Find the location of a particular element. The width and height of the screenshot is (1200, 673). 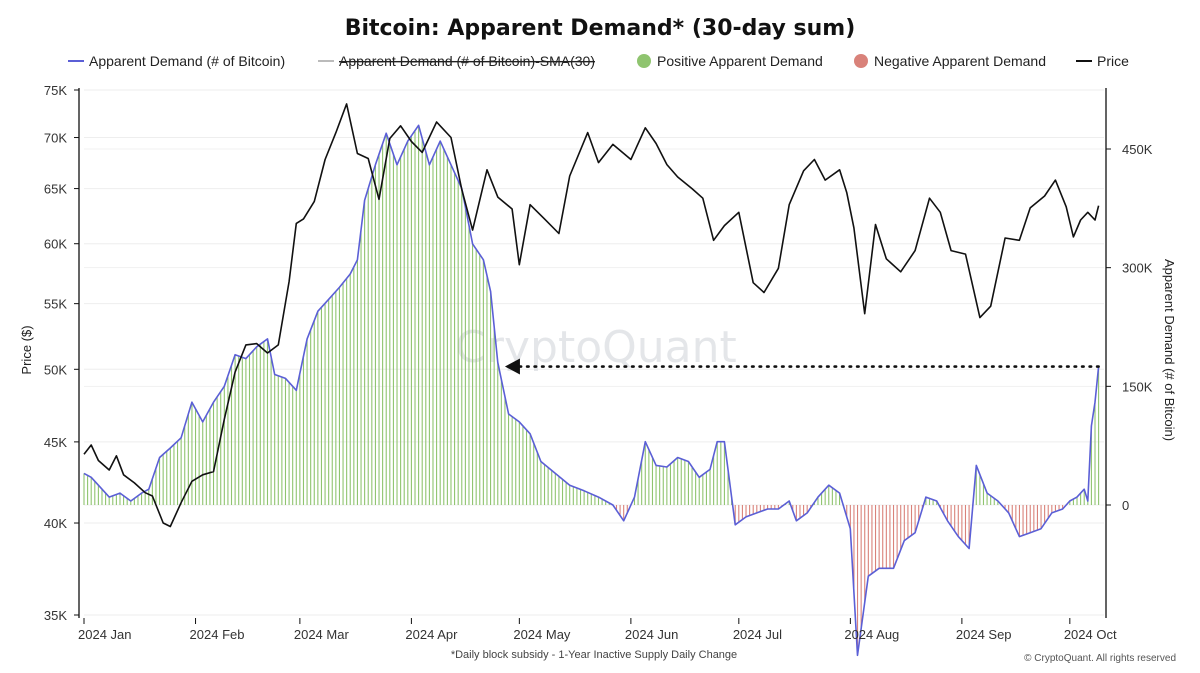

y-tick-right-2: 150K is located at coordinates (1137, 386).